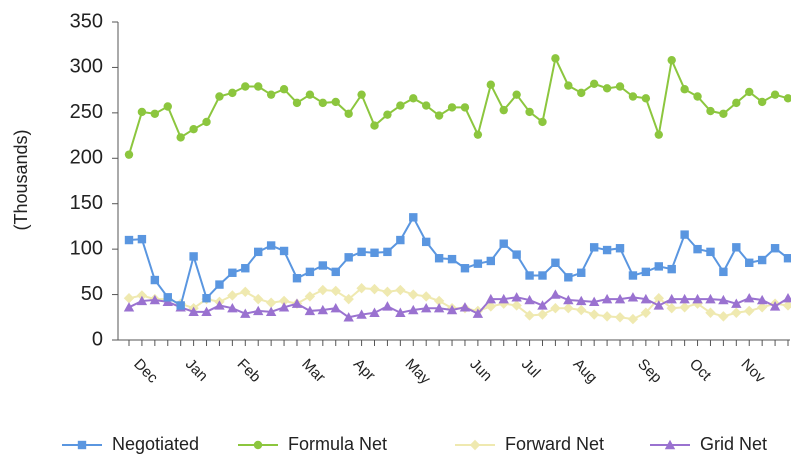  I want to click on y-tick-label: 50, so click(92, 294).